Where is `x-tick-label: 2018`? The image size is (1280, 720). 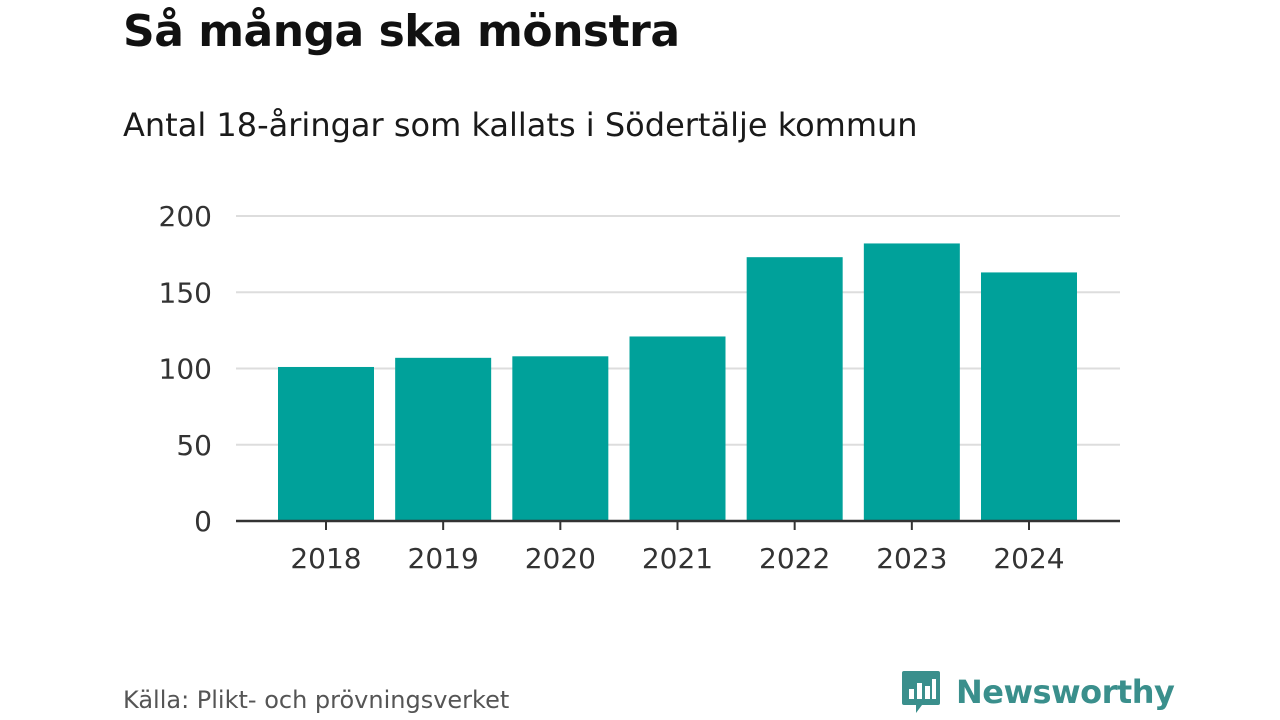
x-tick-label: 2018 is located at coordinates (325, 558).